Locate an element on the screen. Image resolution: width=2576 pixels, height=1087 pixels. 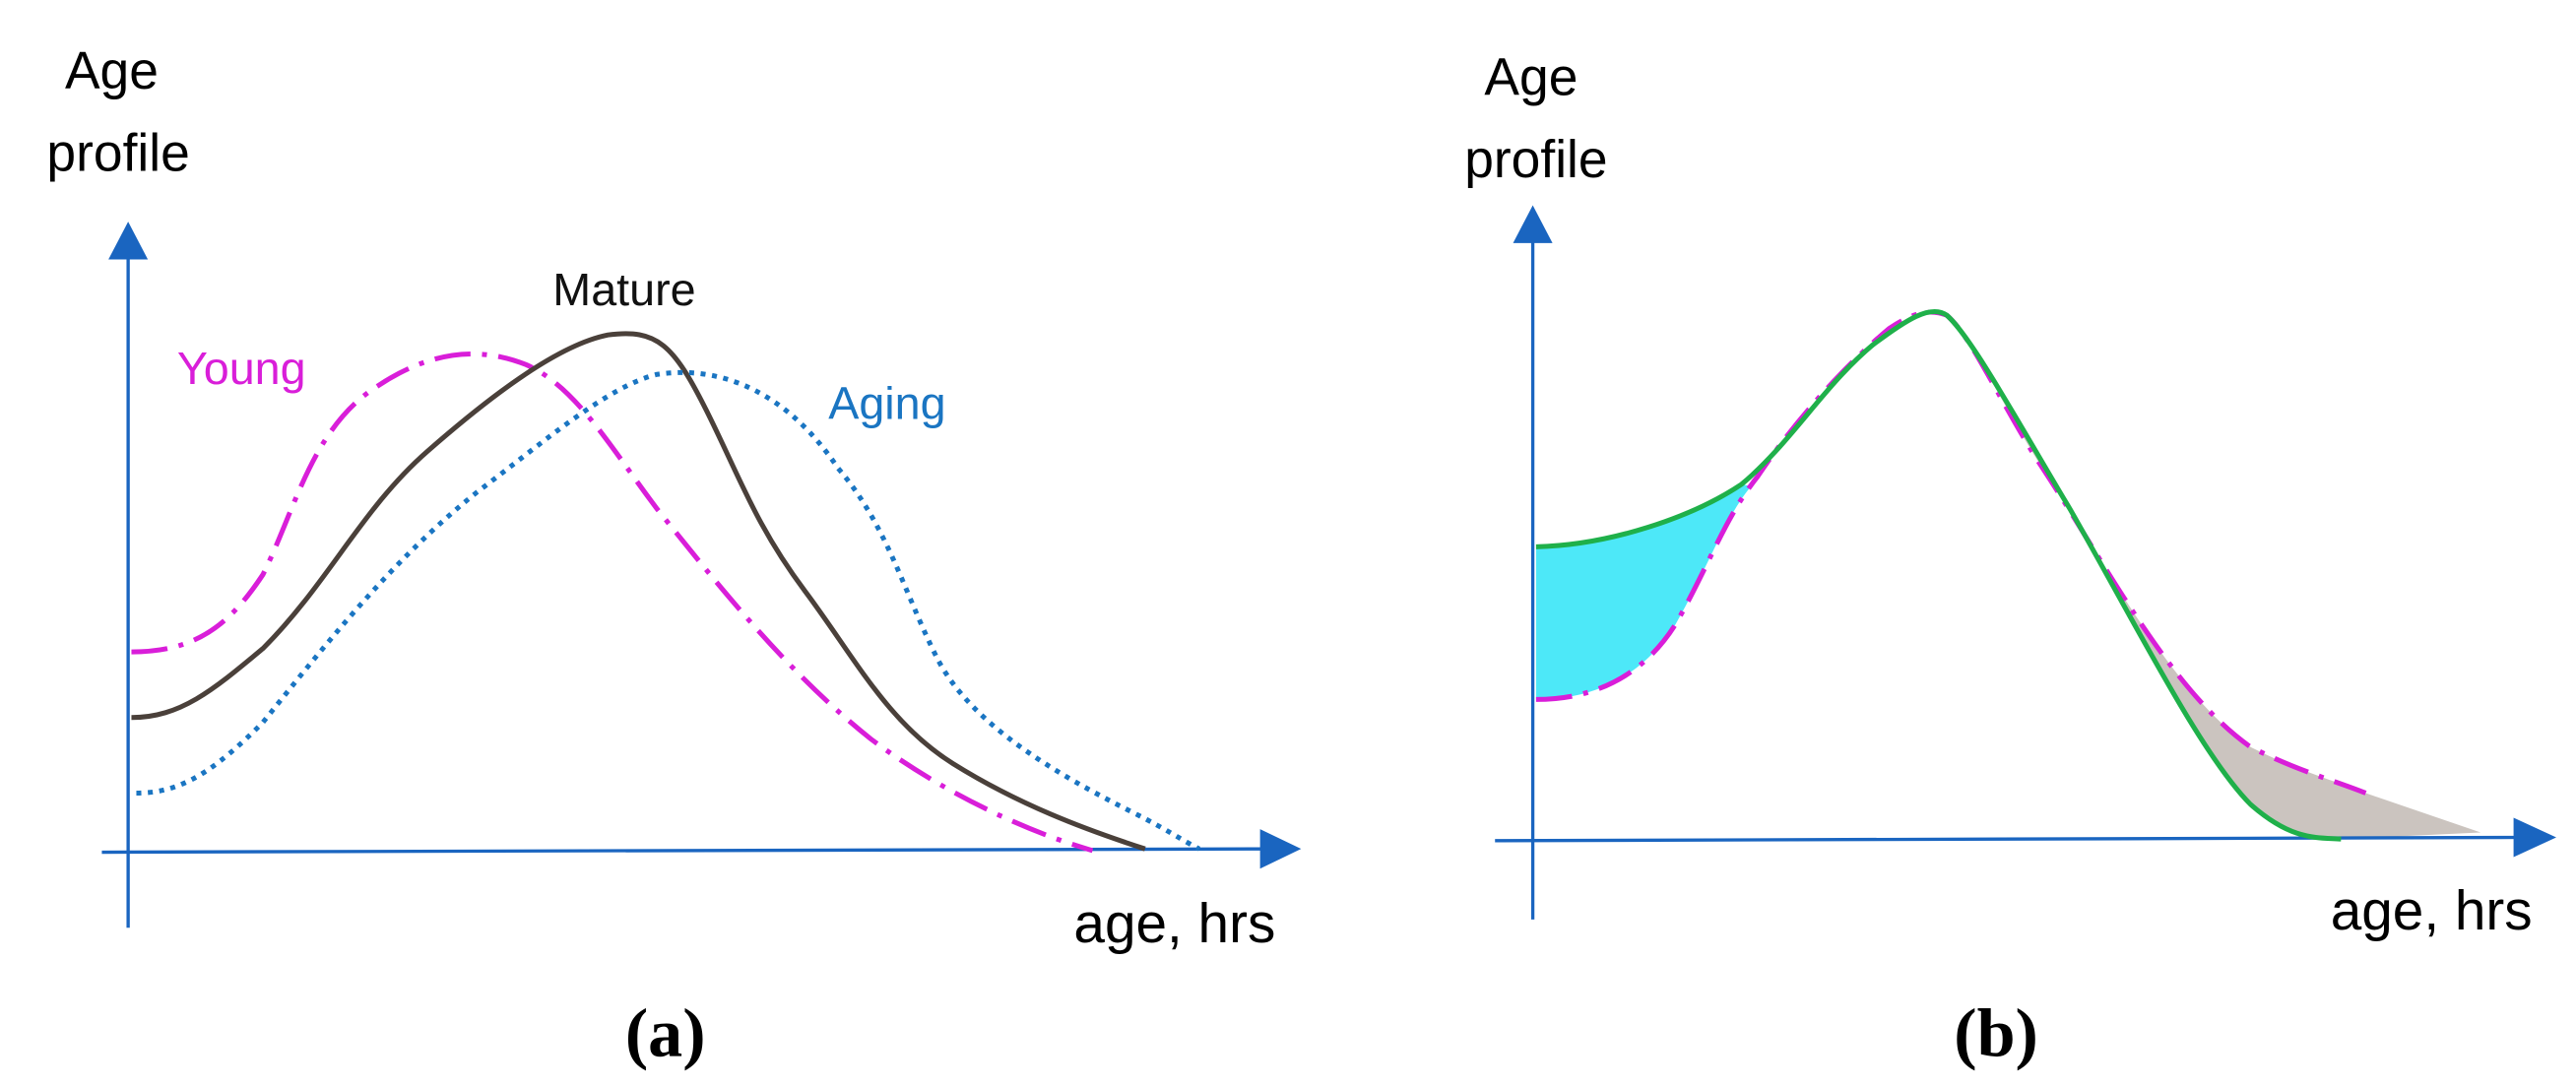
curve-label: Mature is located at coordinates (623, 289).